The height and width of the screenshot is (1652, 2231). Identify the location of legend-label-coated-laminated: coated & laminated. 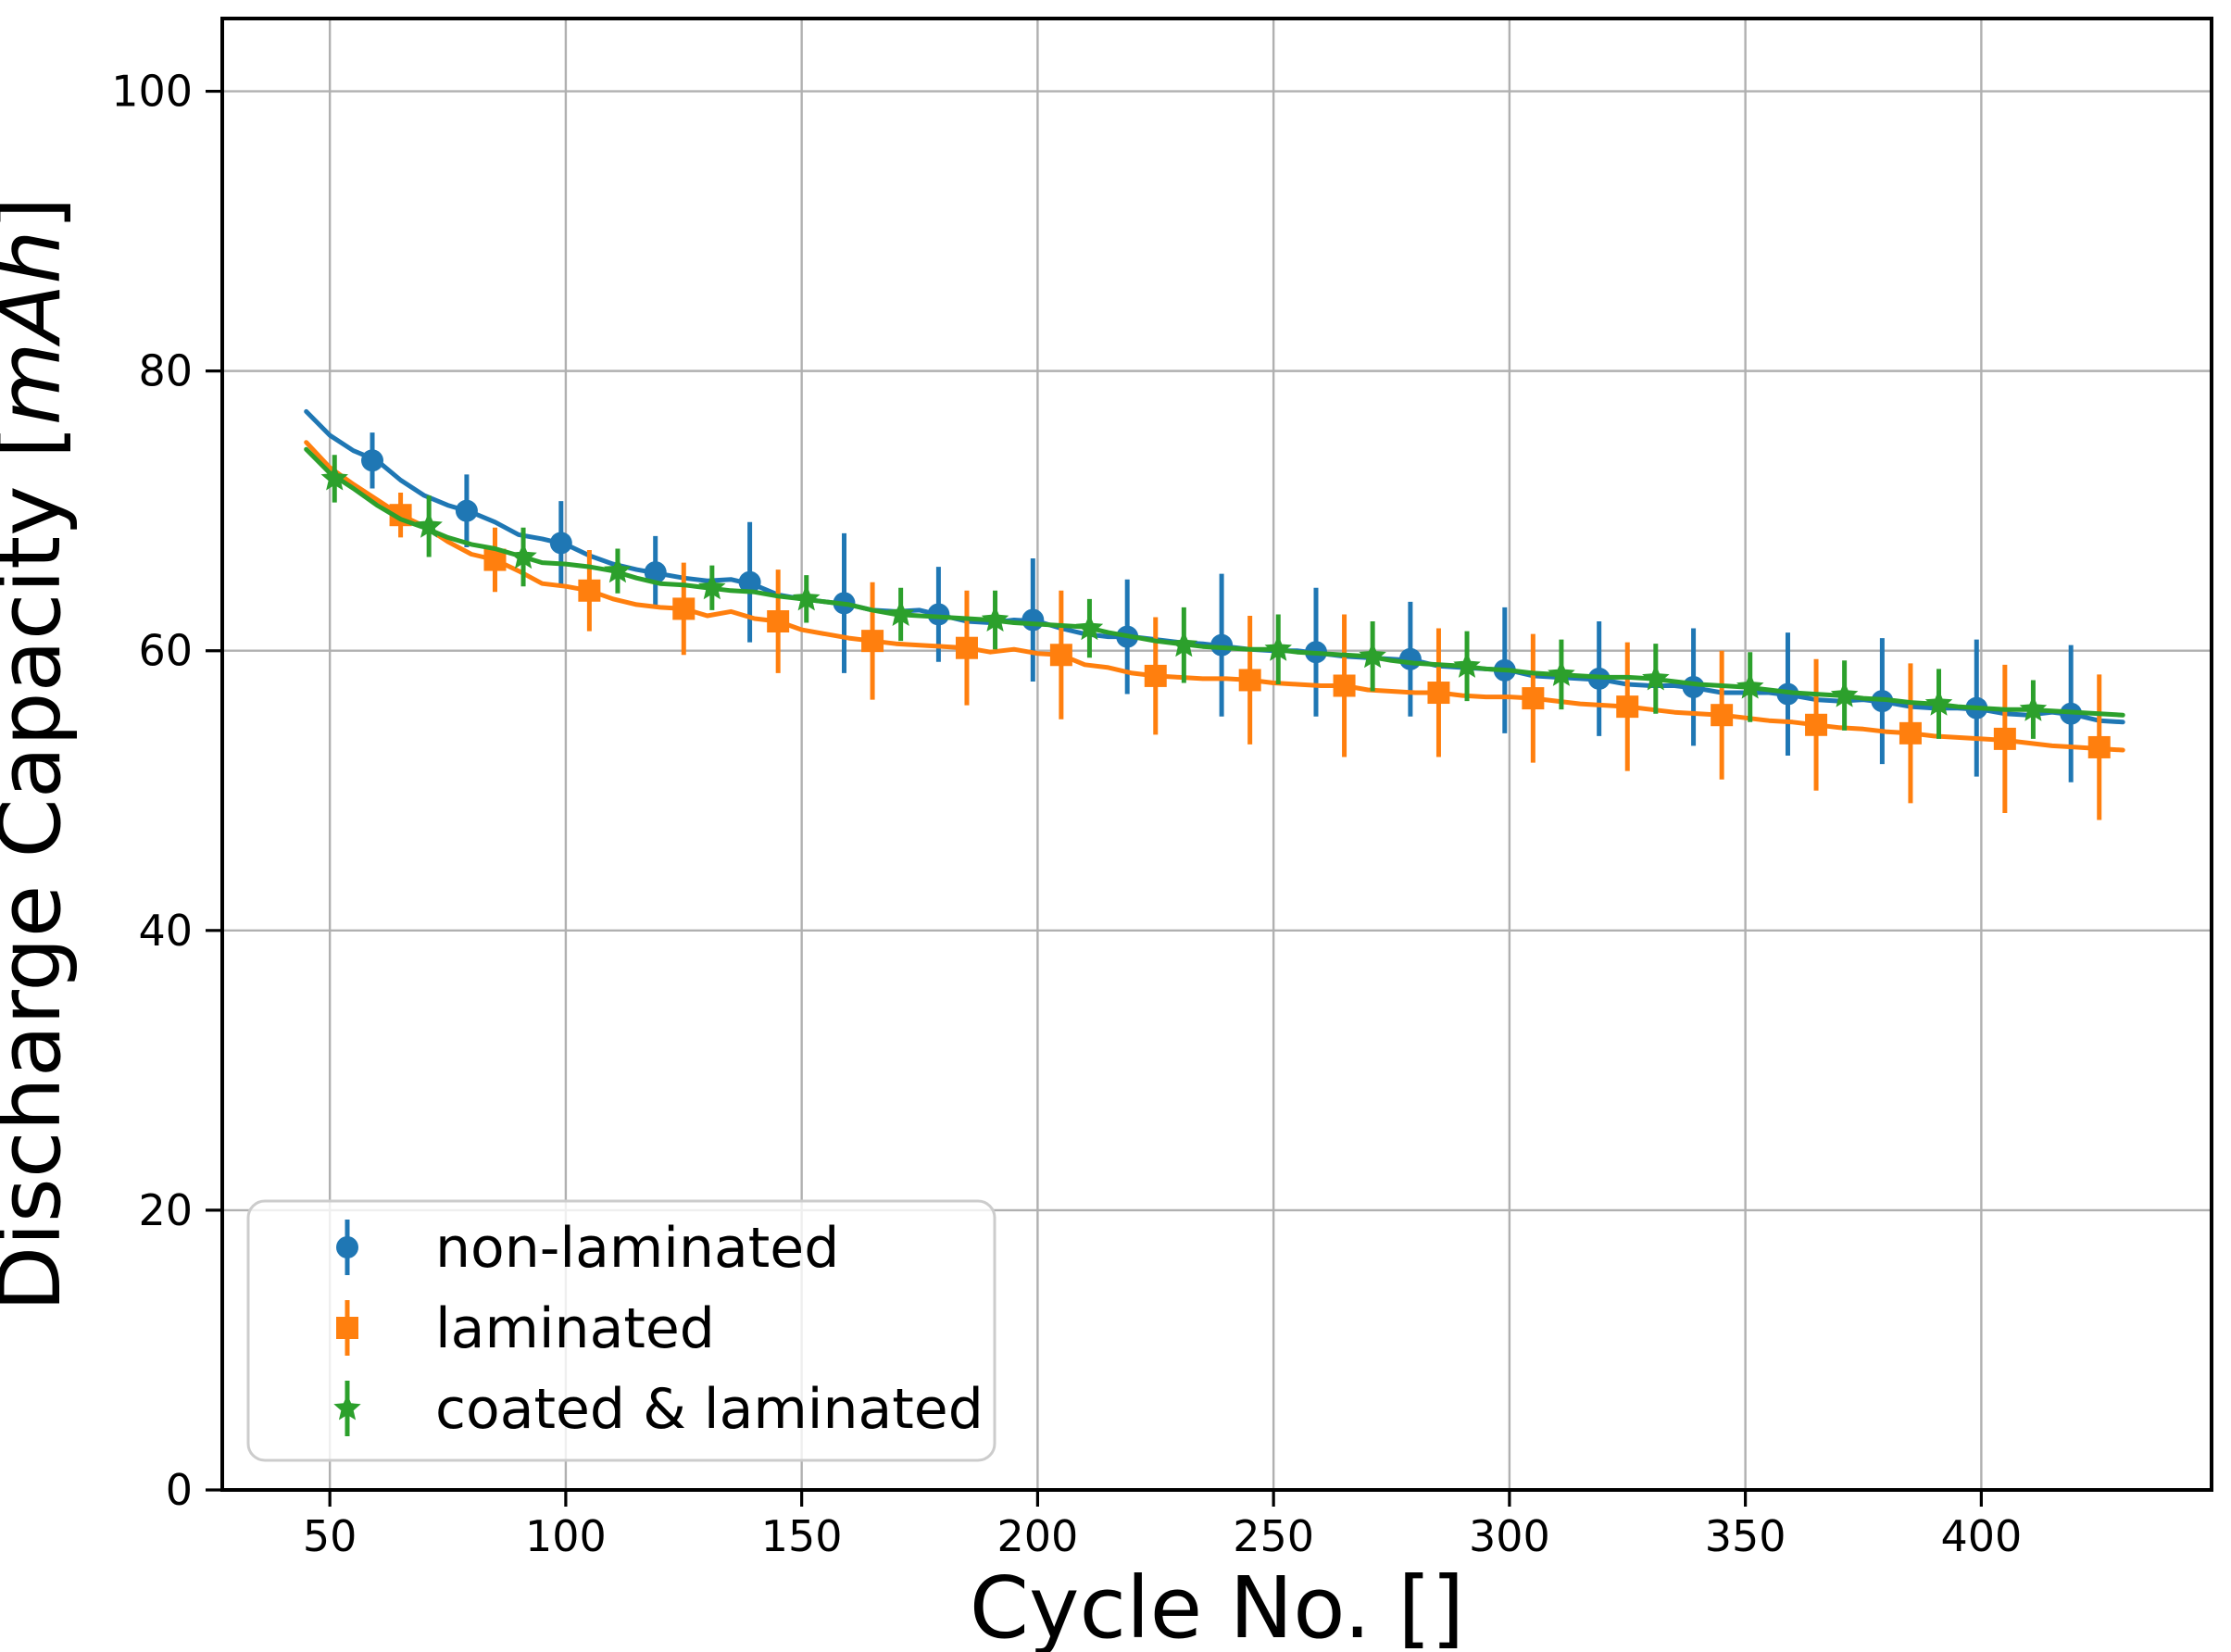
(709, 1409).